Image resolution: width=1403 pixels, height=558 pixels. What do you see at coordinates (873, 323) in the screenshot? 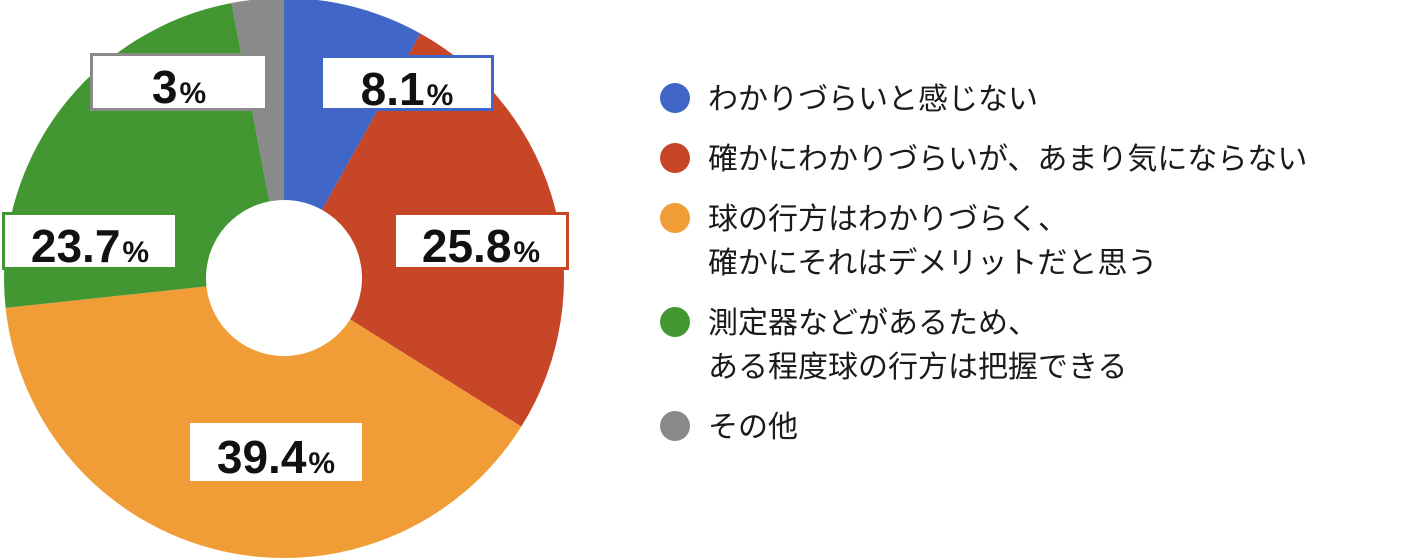
I see `legend-label-line: 測定器などがあるため、` at bounding box center [873, 323].